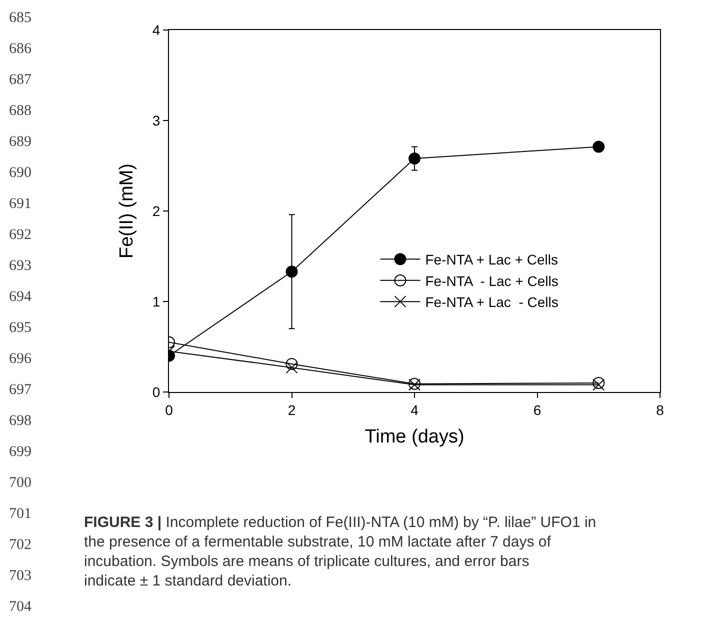 This screenshot has width=721, height=617. Describe the element at coordinates (156, 301) in the screenshot. I see `y-tick-label: 1` at that location.